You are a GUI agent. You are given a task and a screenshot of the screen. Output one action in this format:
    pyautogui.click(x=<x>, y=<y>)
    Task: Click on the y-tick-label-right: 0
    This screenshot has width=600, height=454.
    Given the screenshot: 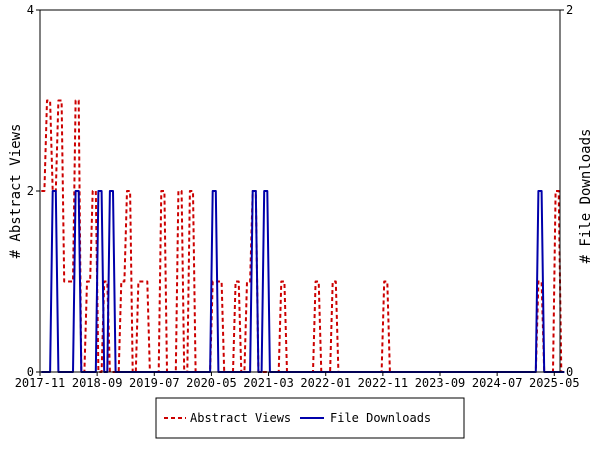 What is the action you would take?
    pyautogui.click(x=569, y=372)
    